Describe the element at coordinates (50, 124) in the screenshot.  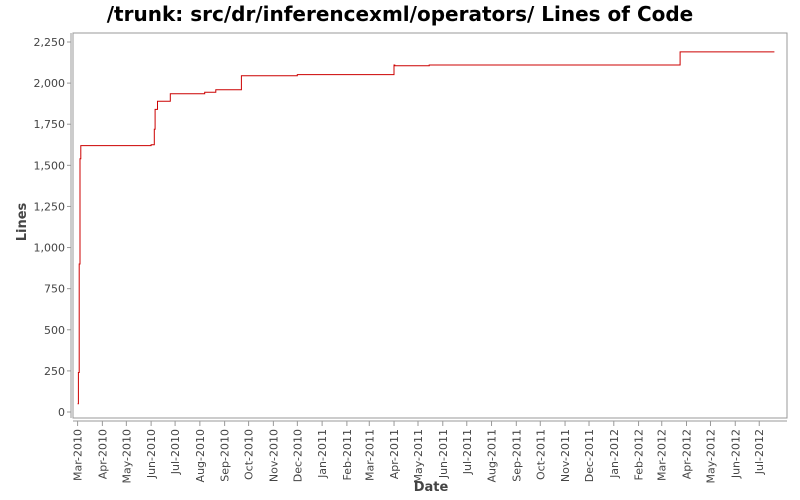
I see `y-tick-label: 1,750` at that location.